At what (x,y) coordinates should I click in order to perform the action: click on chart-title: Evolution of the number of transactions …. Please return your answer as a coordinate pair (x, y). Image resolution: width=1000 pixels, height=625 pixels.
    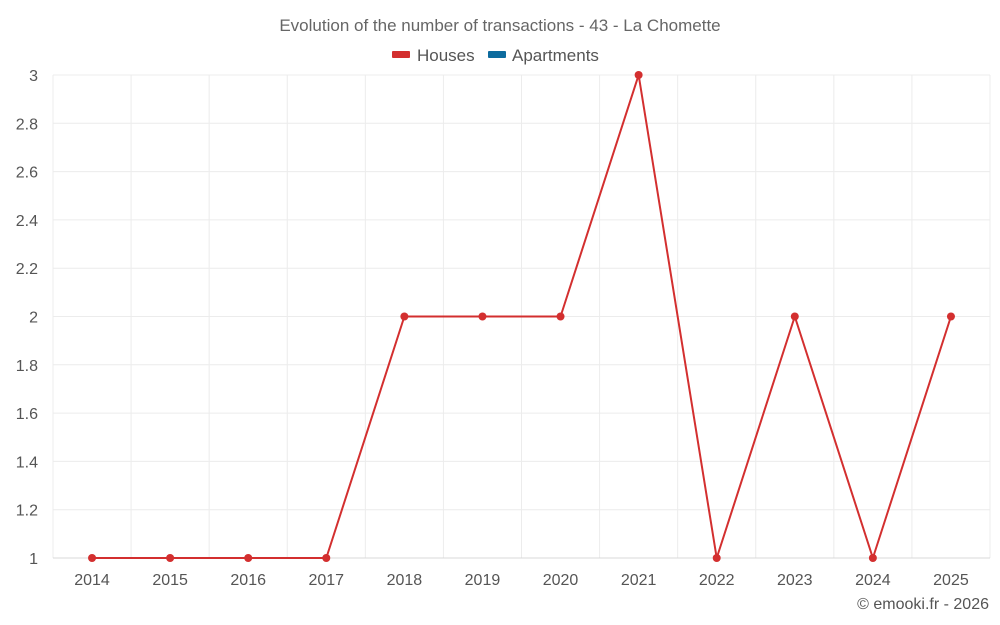
    Looking at the image, I should click on (499, 25).